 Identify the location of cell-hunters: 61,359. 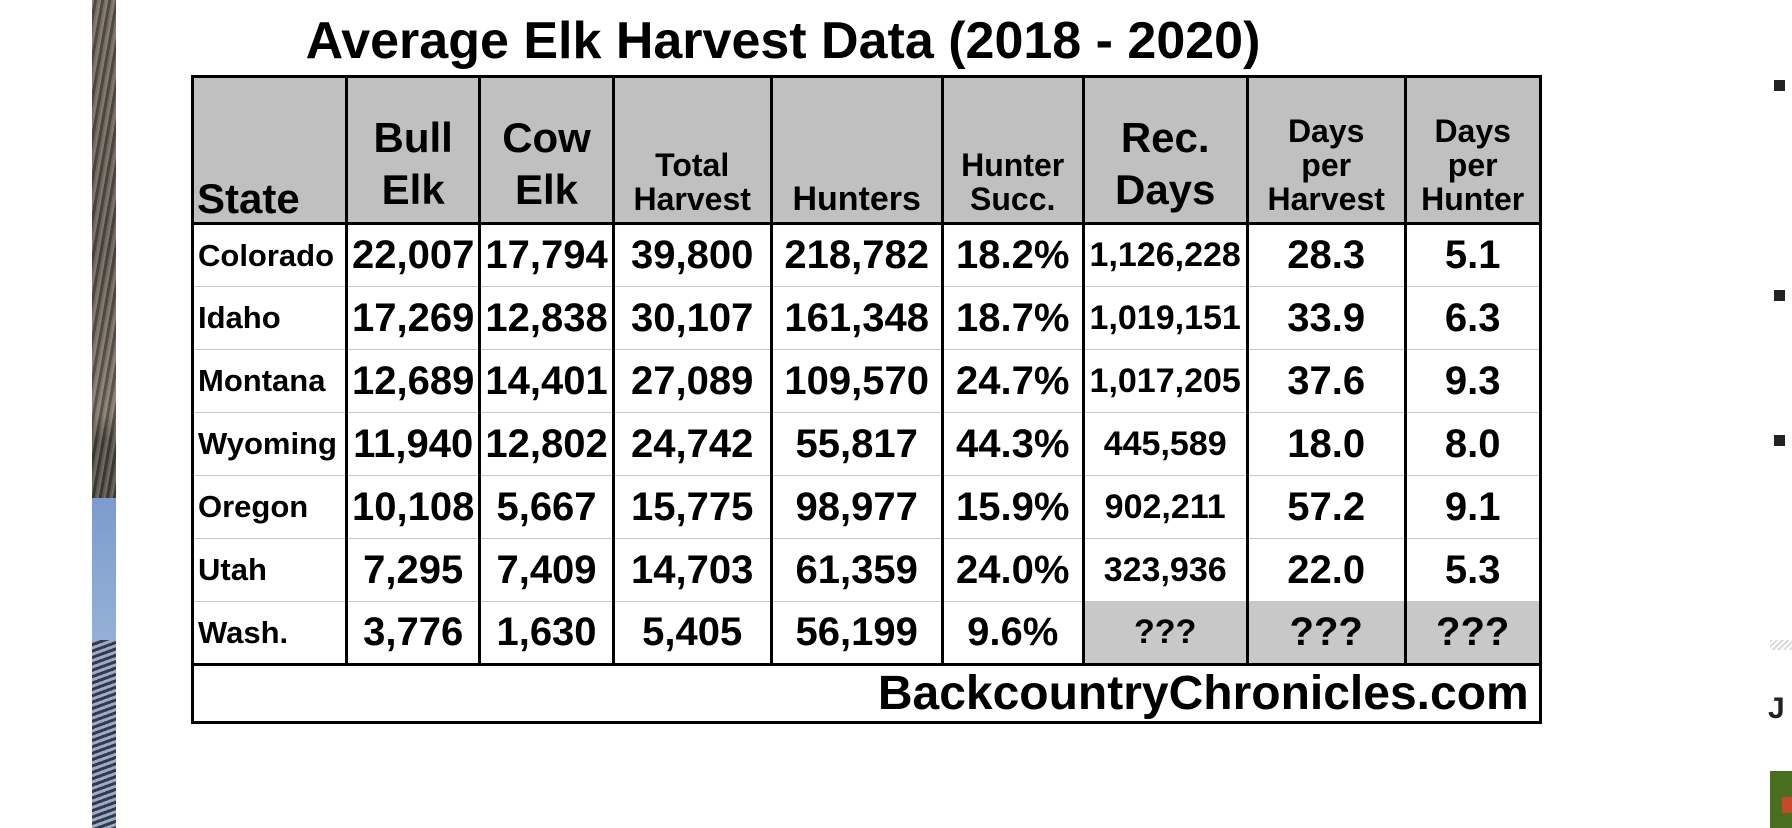
(856, 570).